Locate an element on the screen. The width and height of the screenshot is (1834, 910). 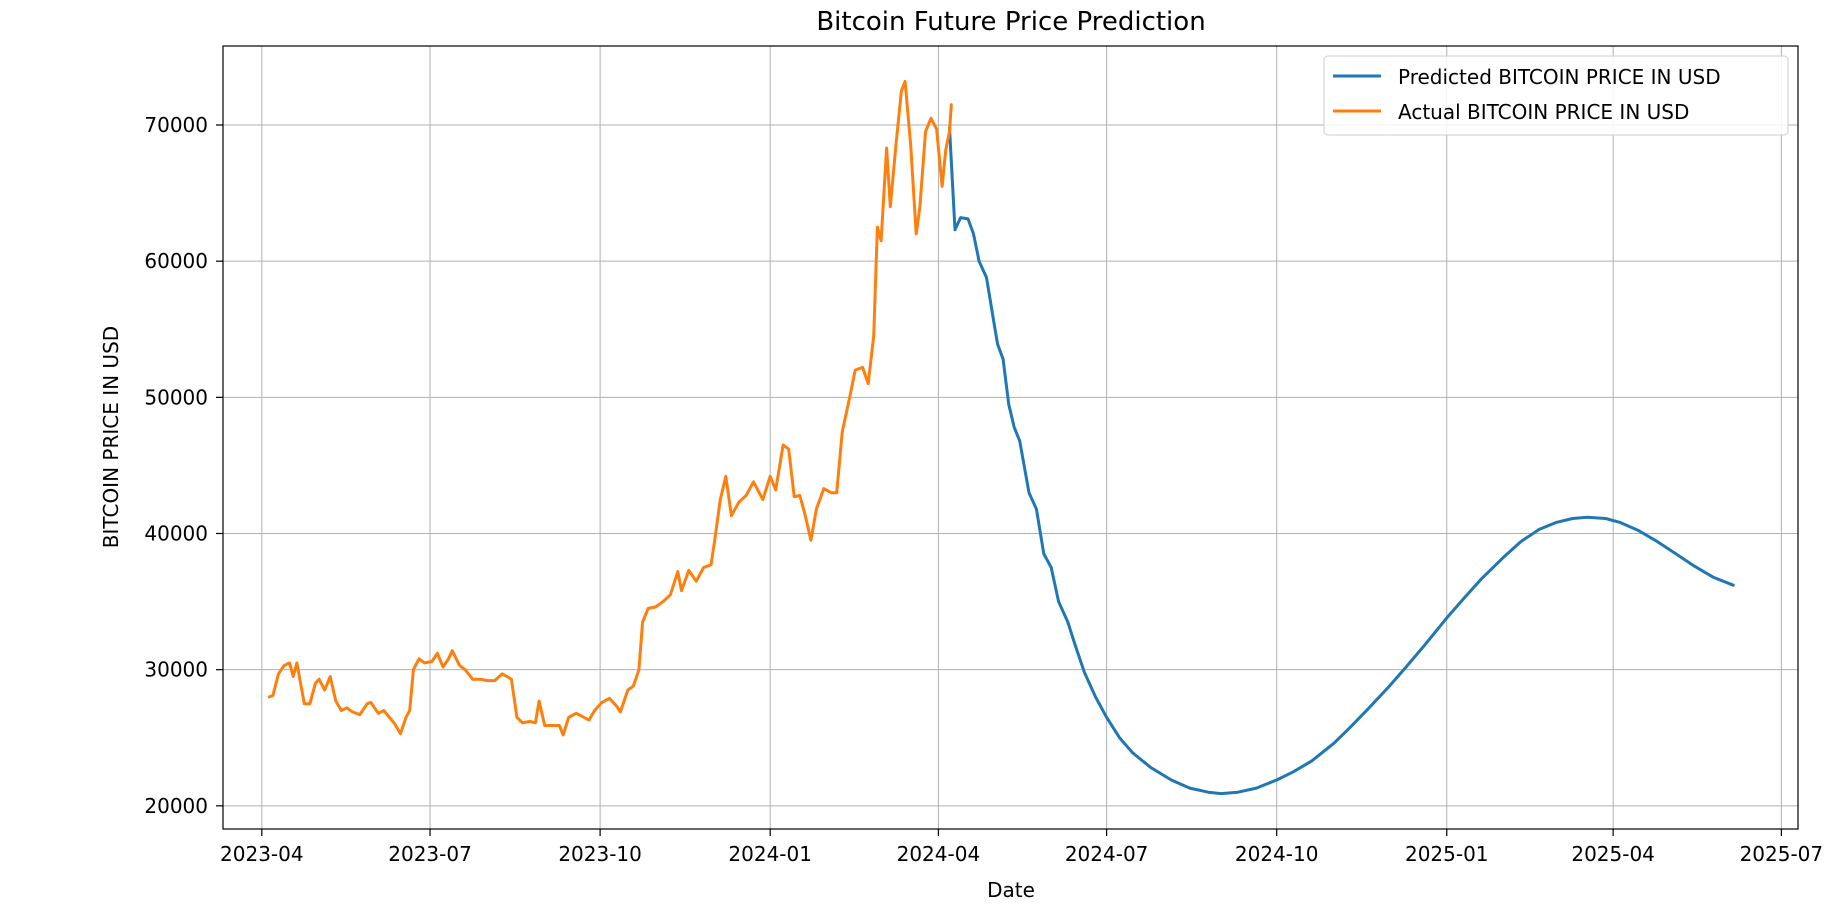
y-axis-title: BITCOIN PRICE IN USD is located at coordinates (111, 437).